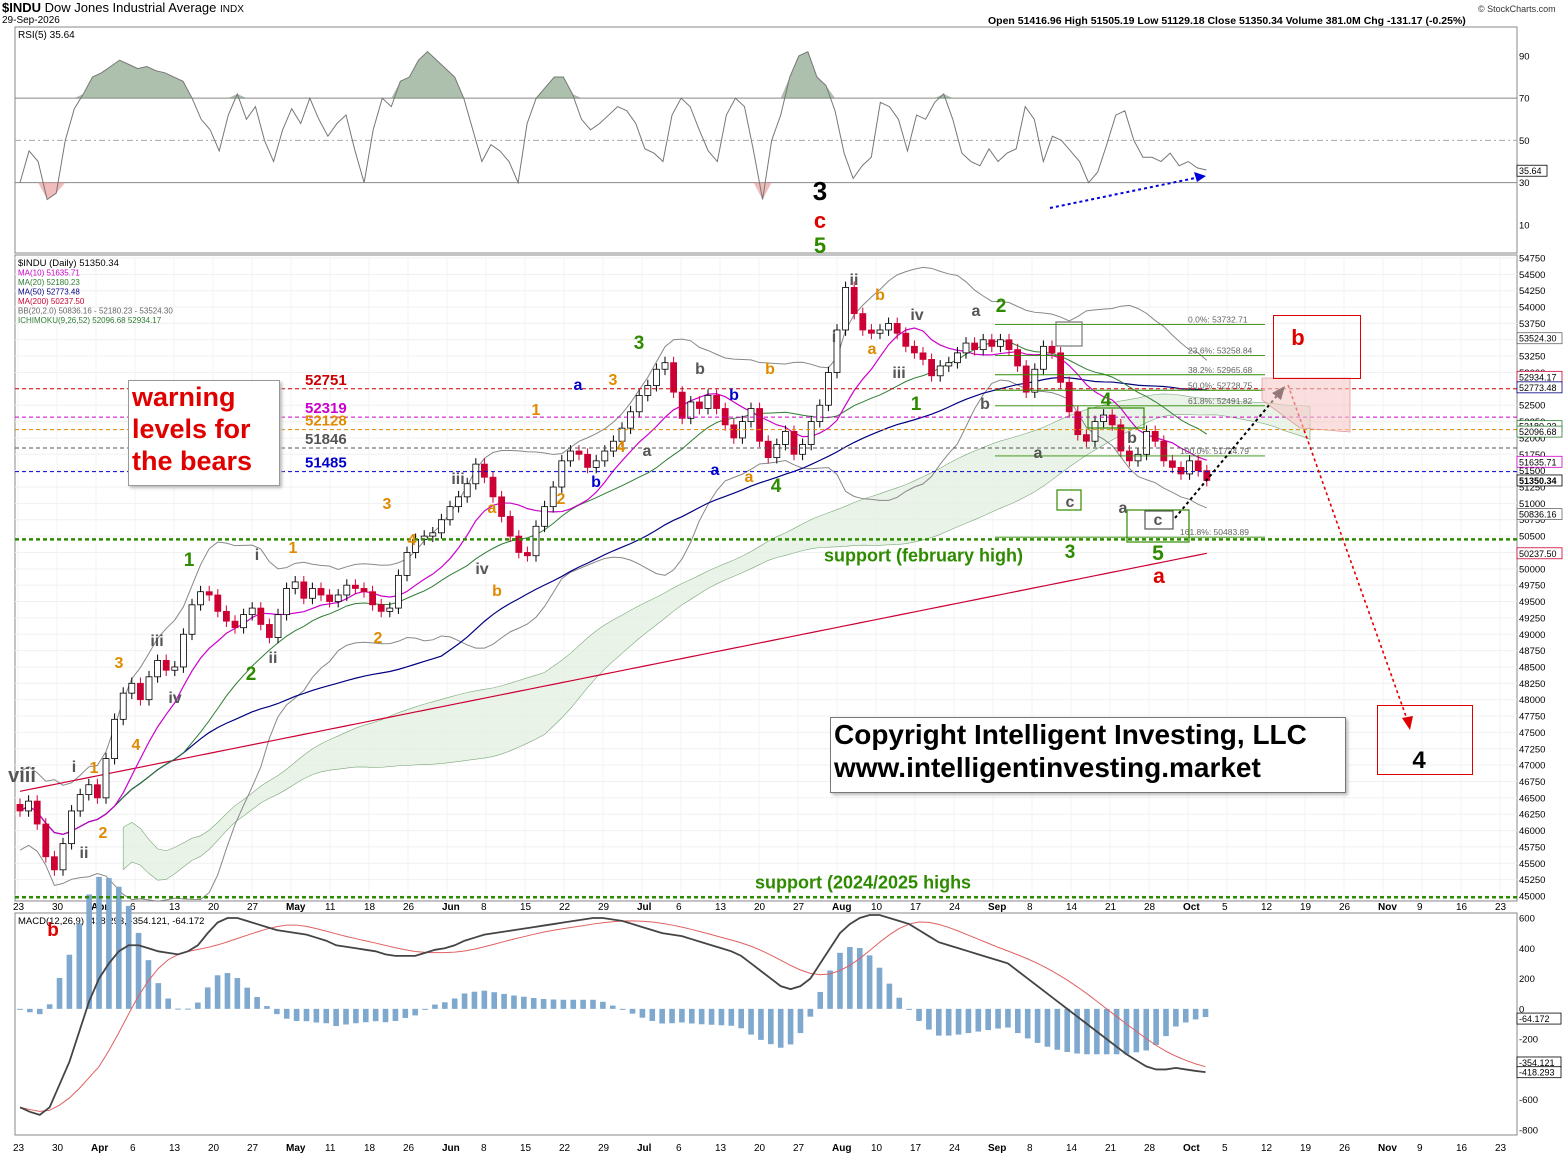  Describe the element at coordinates (1527, 919) in the screenshot. I see `macd-tick-label: 600` at that location.